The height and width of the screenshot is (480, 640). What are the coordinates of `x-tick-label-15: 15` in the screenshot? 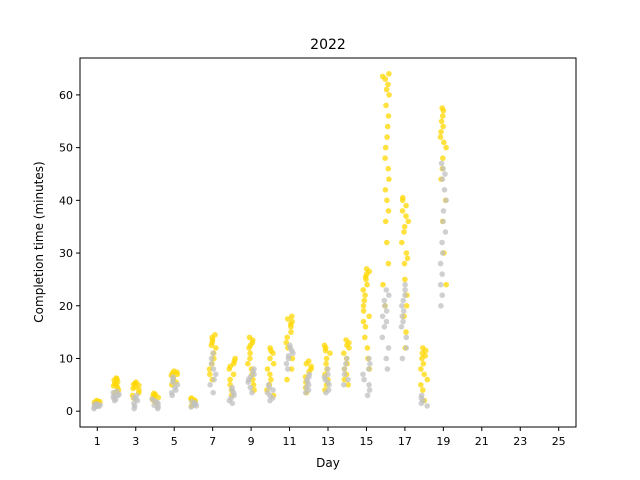 It's located at (366, 441).